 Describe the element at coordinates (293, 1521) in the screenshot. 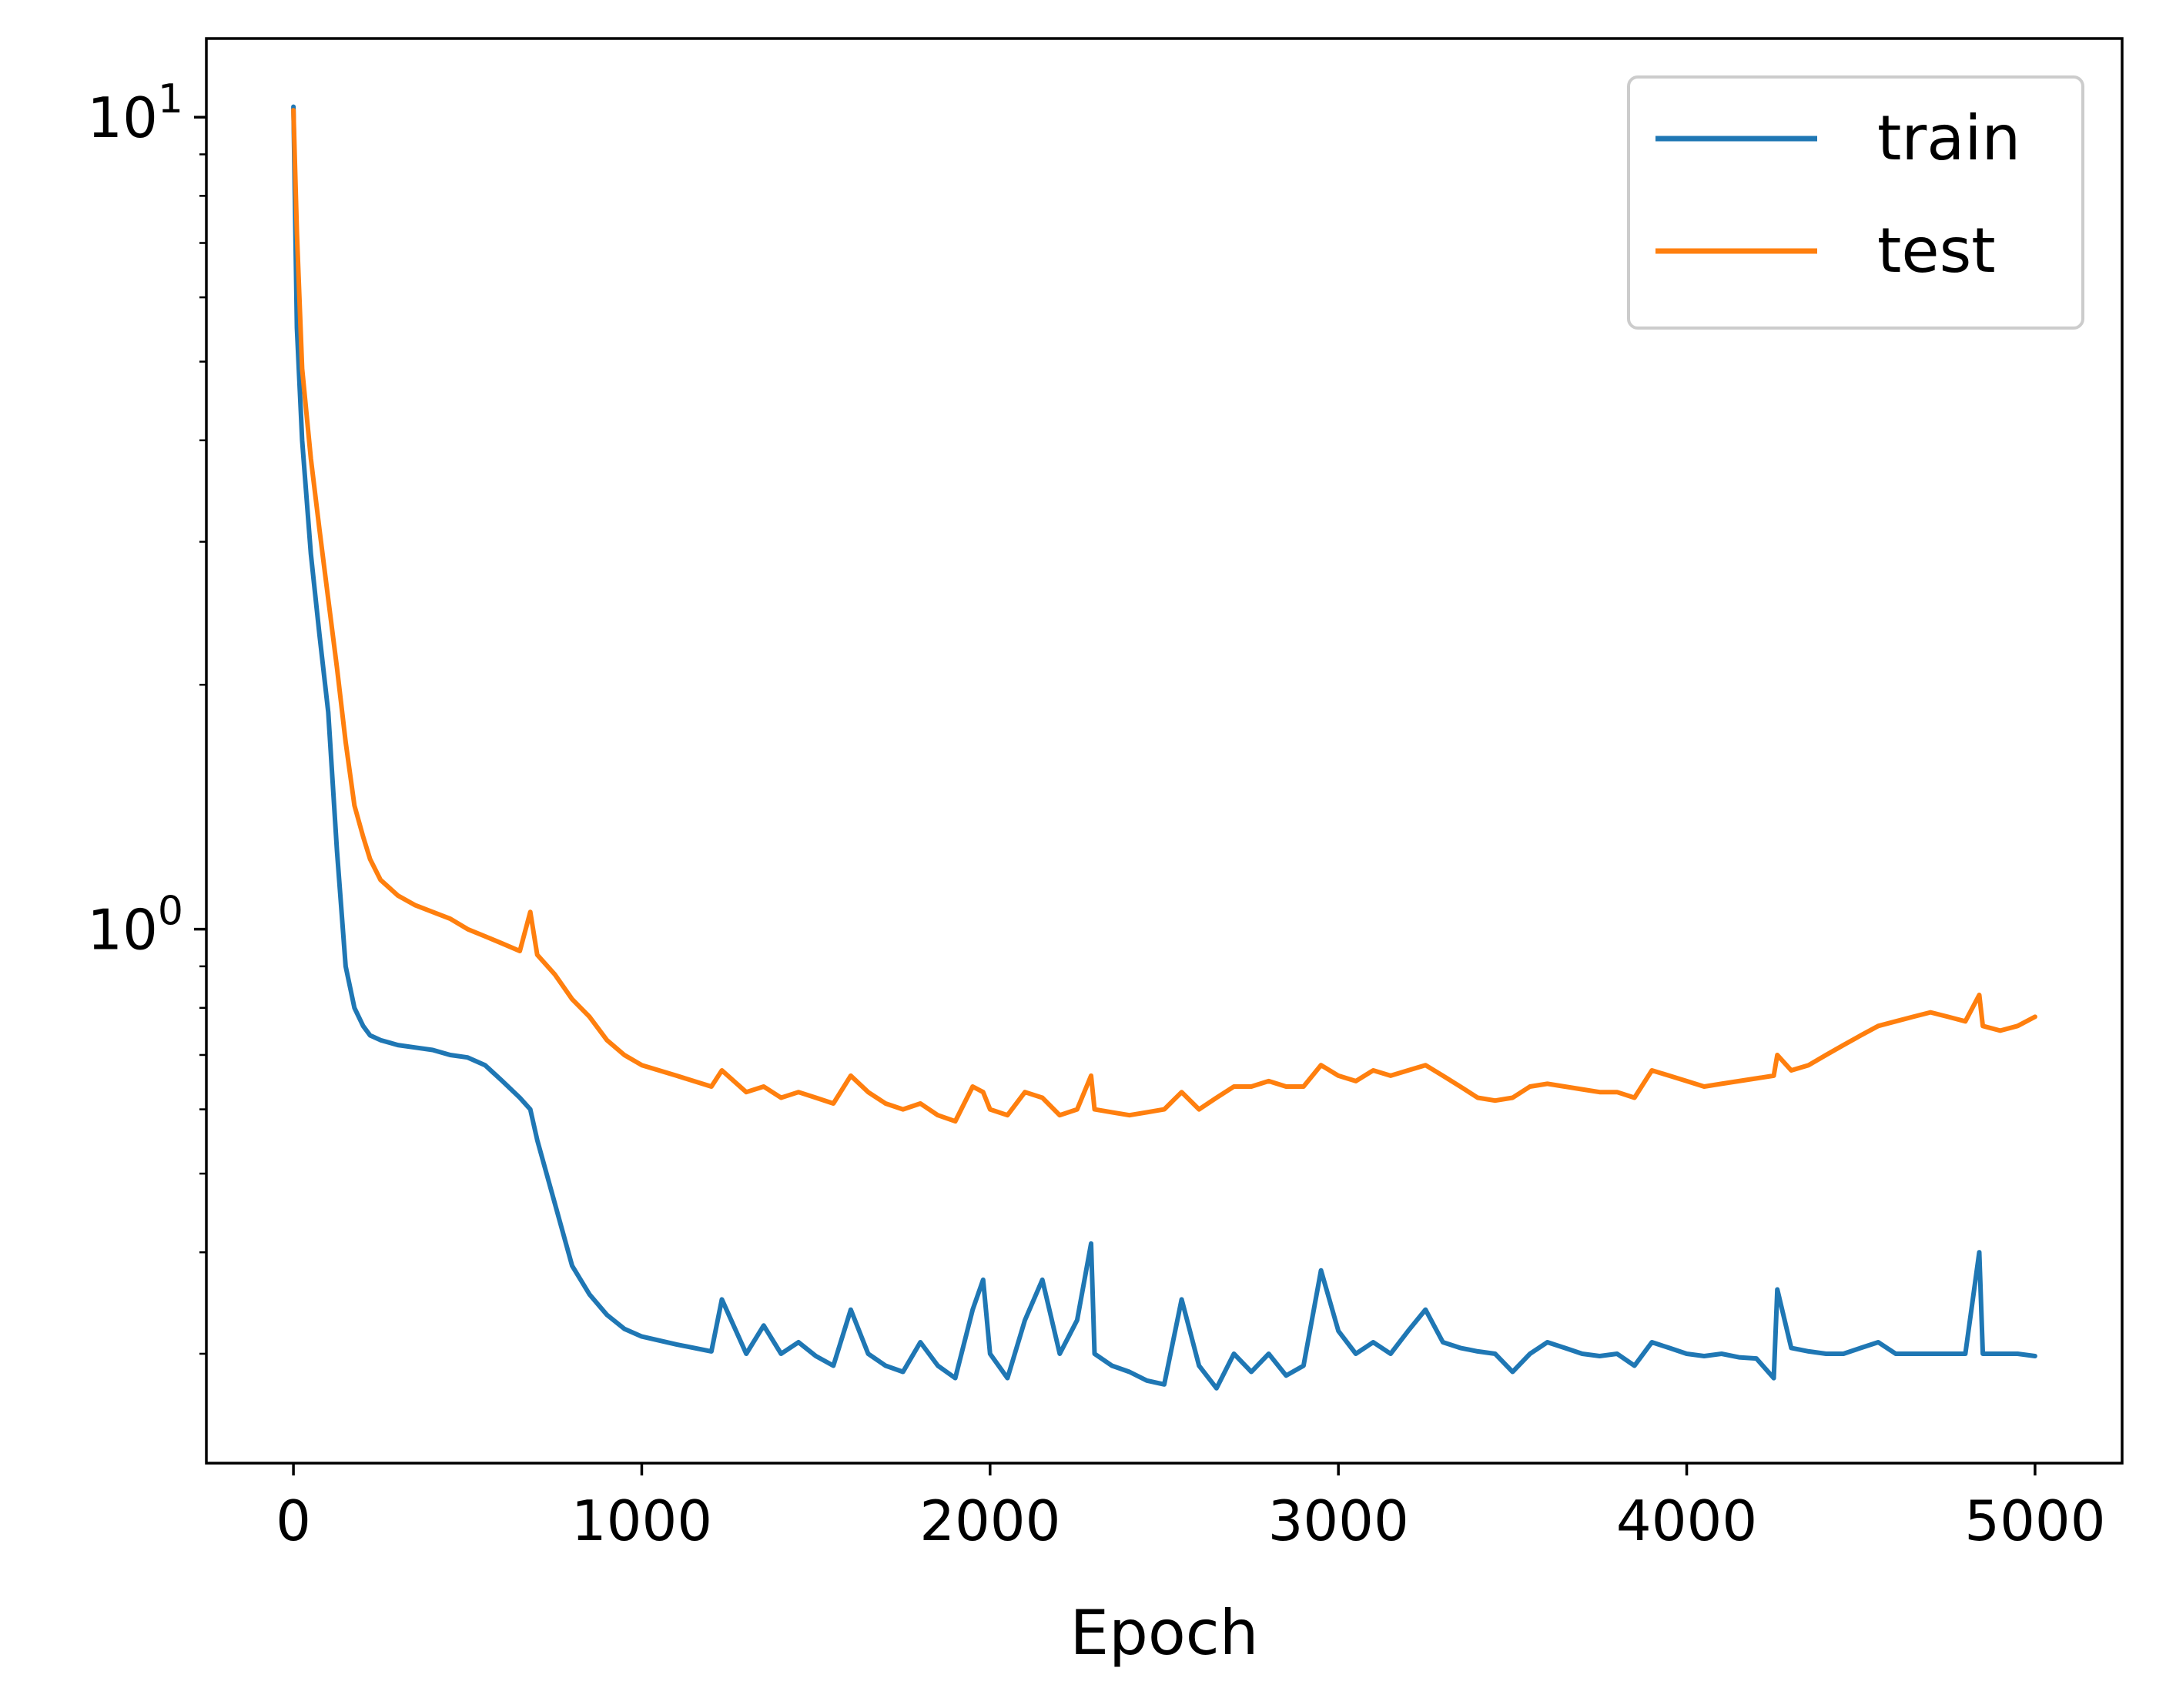

I see `x-tick-label: 0` at that location.